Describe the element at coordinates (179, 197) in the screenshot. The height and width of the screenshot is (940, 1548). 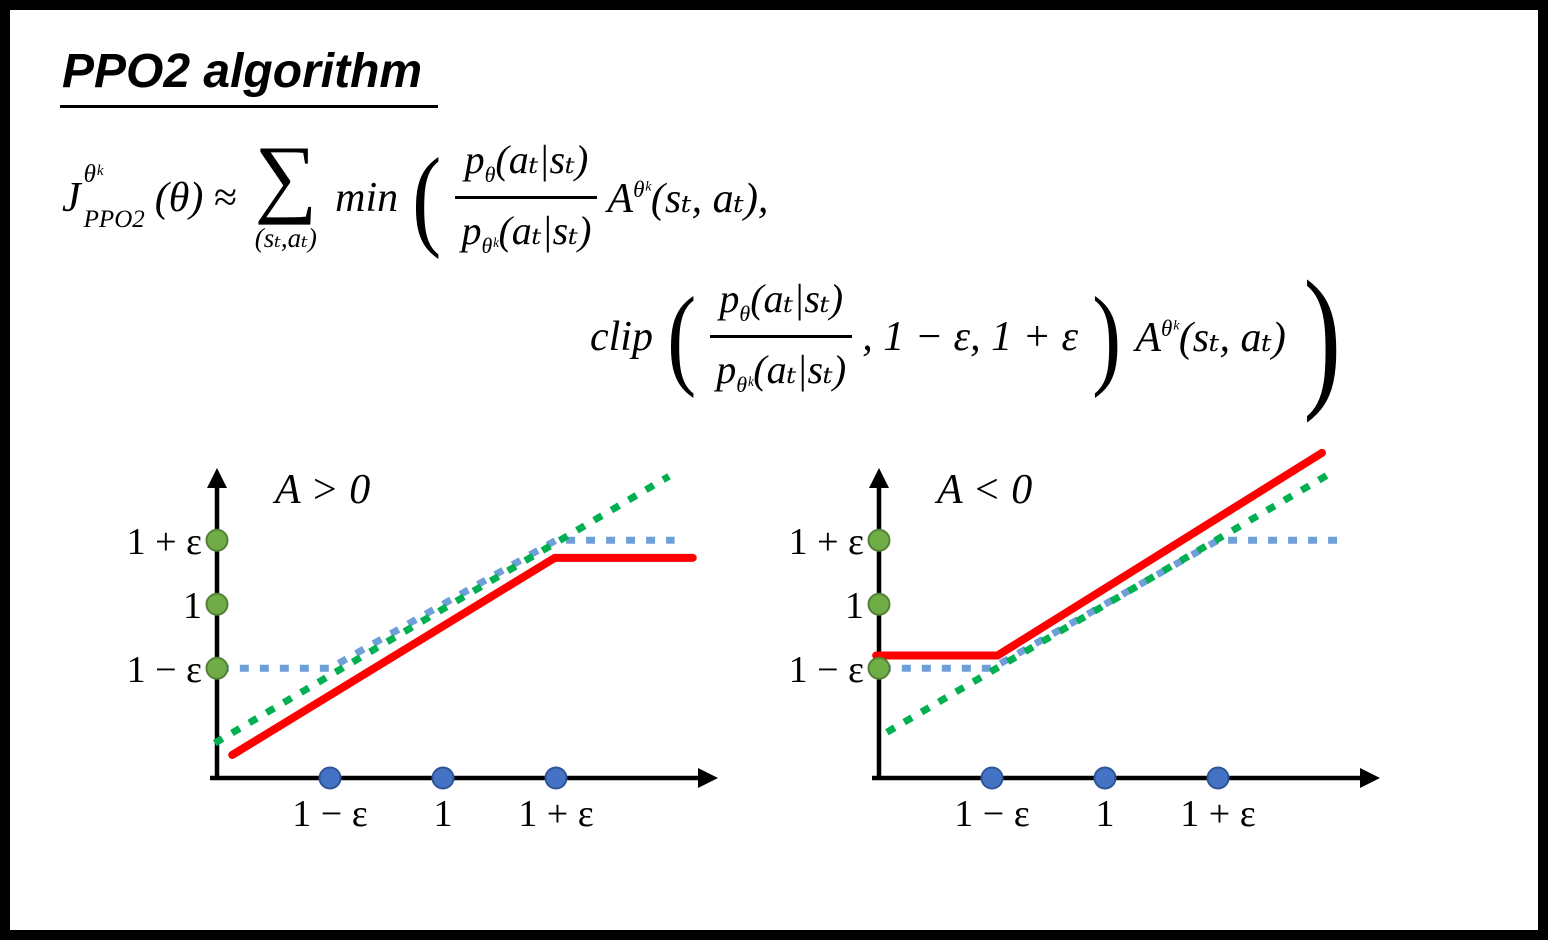
I see `theta-argument: (θ)` at that location.